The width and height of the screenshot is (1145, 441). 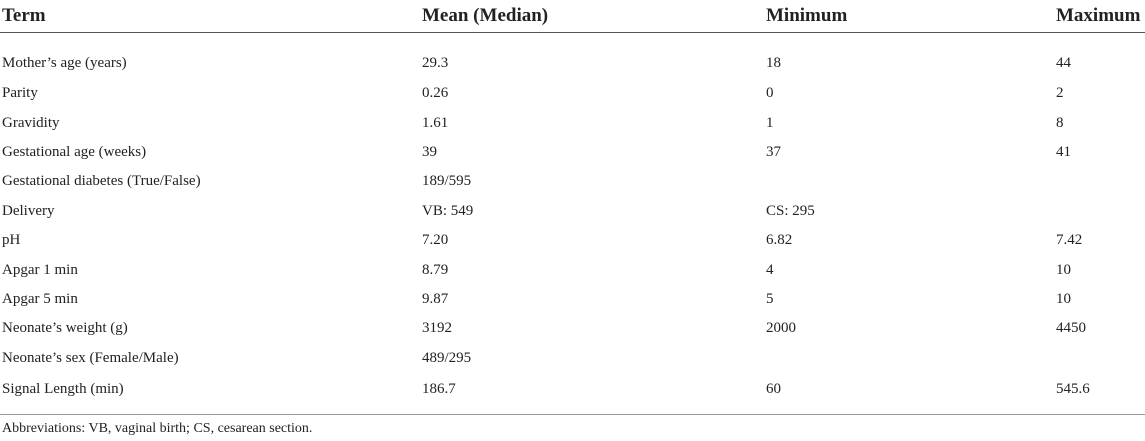 I want to click on table-row: Parity 0.26 0 2, so click(x=572, y=93).